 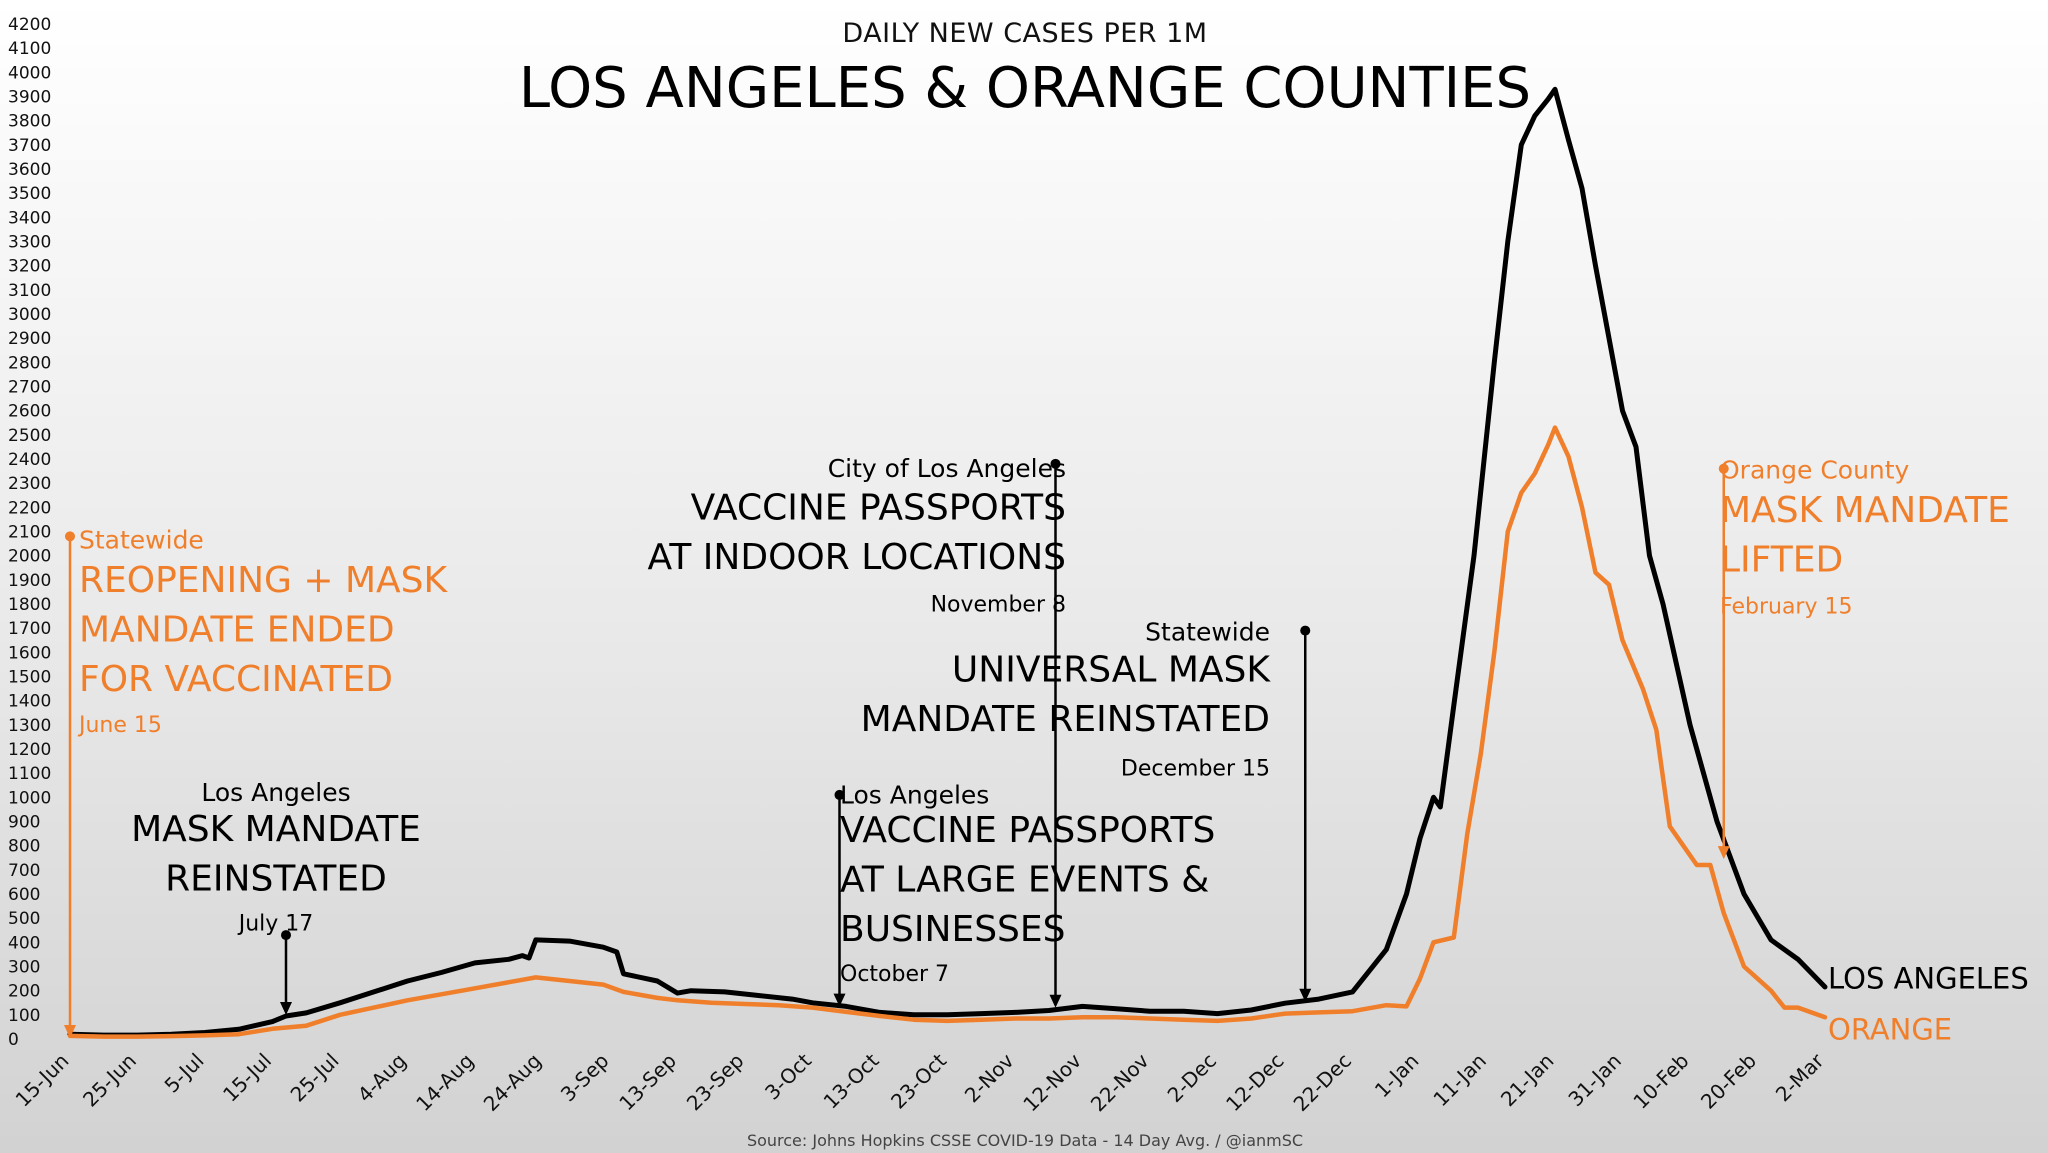 What do you see at coordinates (894, 974) in the screenshot?
I see `annotation-date: October 7` at bounding box center [894, 974].